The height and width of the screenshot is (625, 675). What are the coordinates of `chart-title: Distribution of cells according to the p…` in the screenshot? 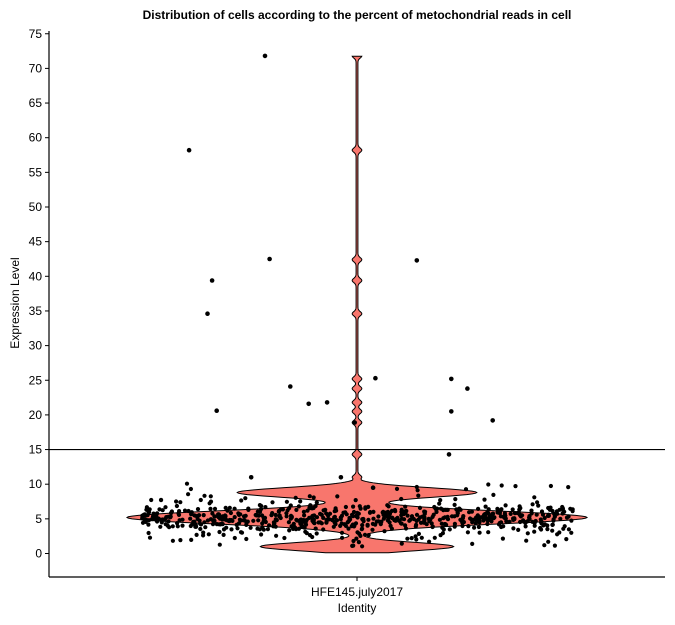 It's located at (357, 15).